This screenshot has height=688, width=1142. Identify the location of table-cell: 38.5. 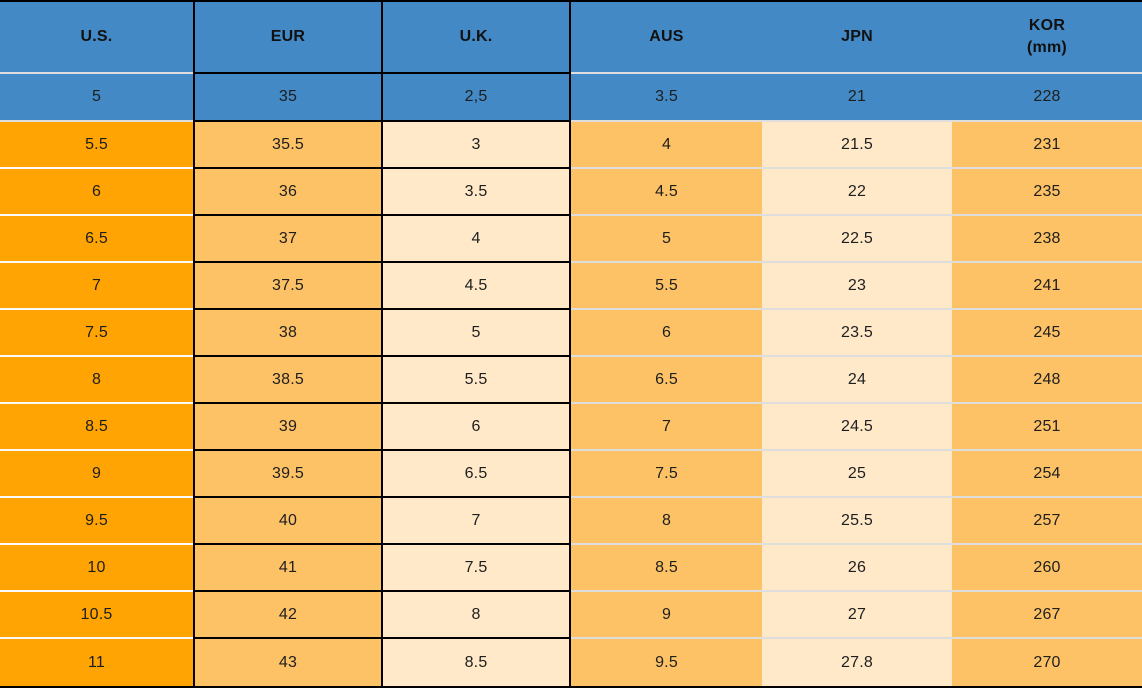
(287, 380).